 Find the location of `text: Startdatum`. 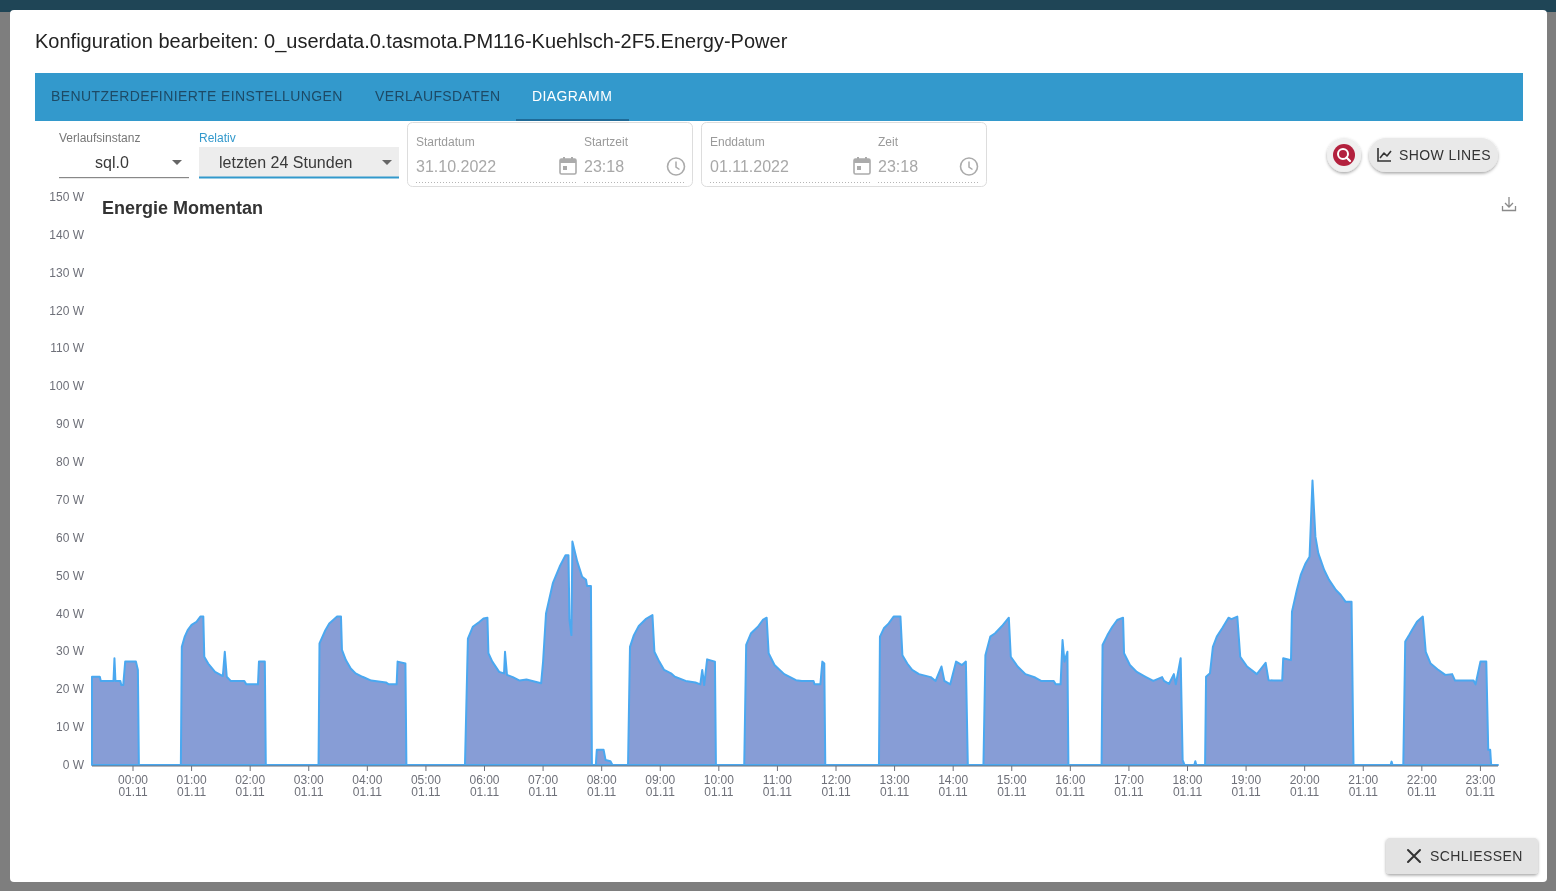

text: Startdatum is located at coordinates (445, 142).